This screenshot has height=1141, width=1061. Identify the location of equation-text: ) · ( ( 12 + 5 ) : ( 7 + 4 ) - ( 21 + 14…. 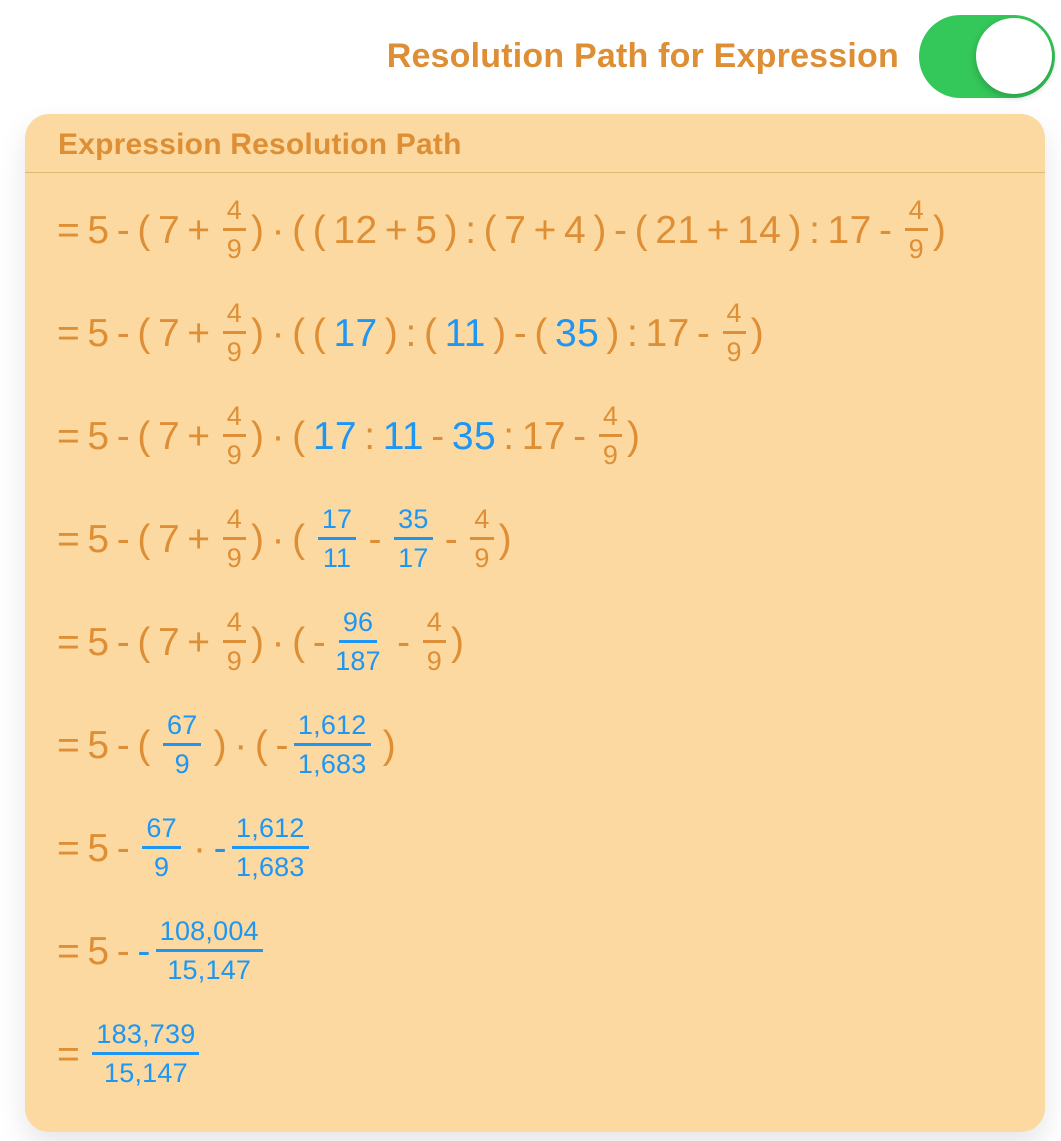
(575, 230).